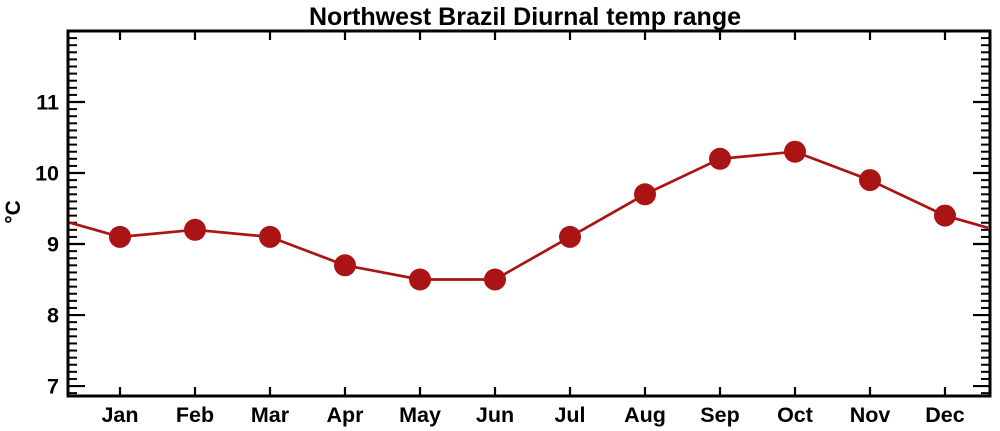 Image resolution: width=1000 pixels, height=431 pixels. Describe the element at coordinates (47, 174) in the screenshot. I see `y-tick-label: 10` at that location.